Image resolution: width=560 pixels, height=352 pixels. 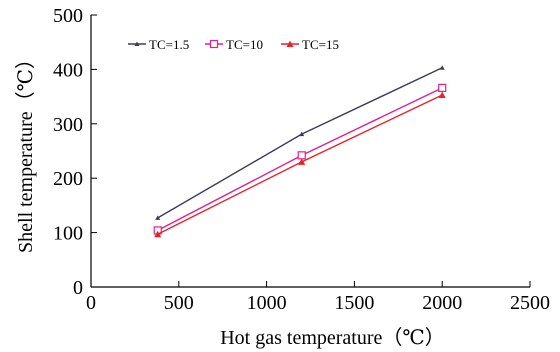 I want to click on y-axis-title: Shell temperature（℃）, so click(x=25, y=151).